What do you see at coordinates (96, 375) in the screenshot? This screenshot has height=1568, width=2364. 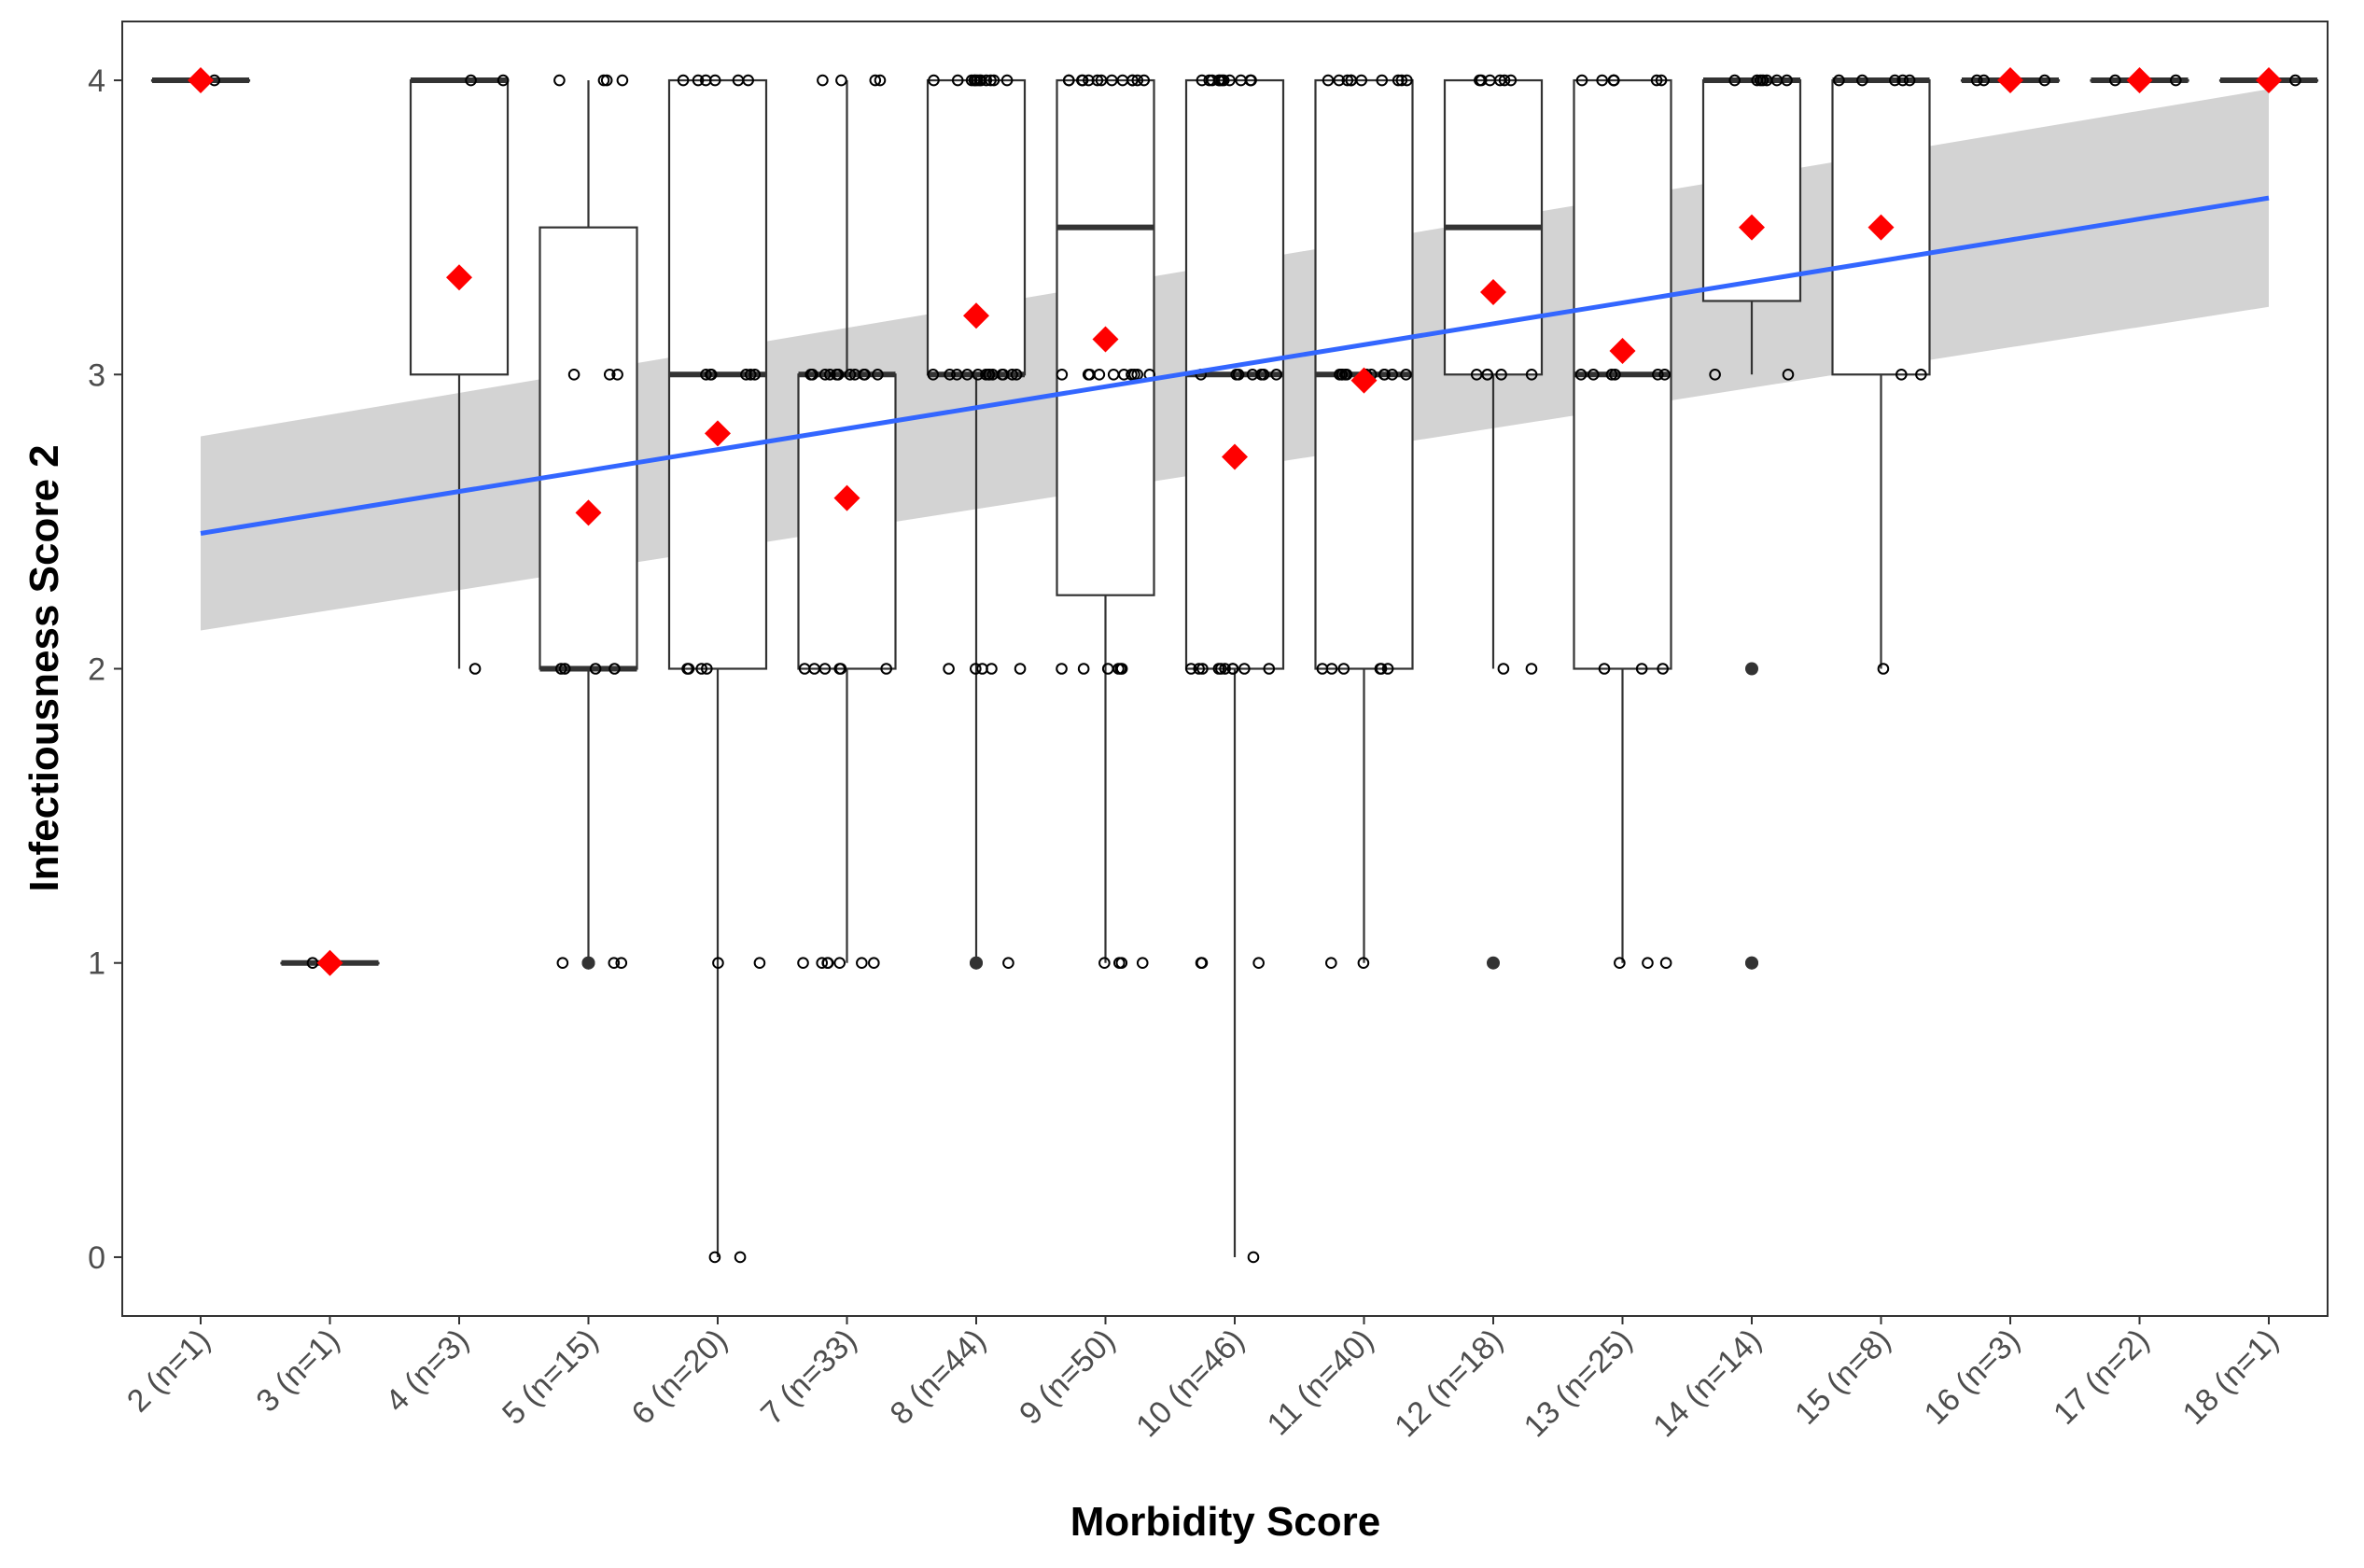 I see `y-tick-label: 3` at bounding box center [96, 375].